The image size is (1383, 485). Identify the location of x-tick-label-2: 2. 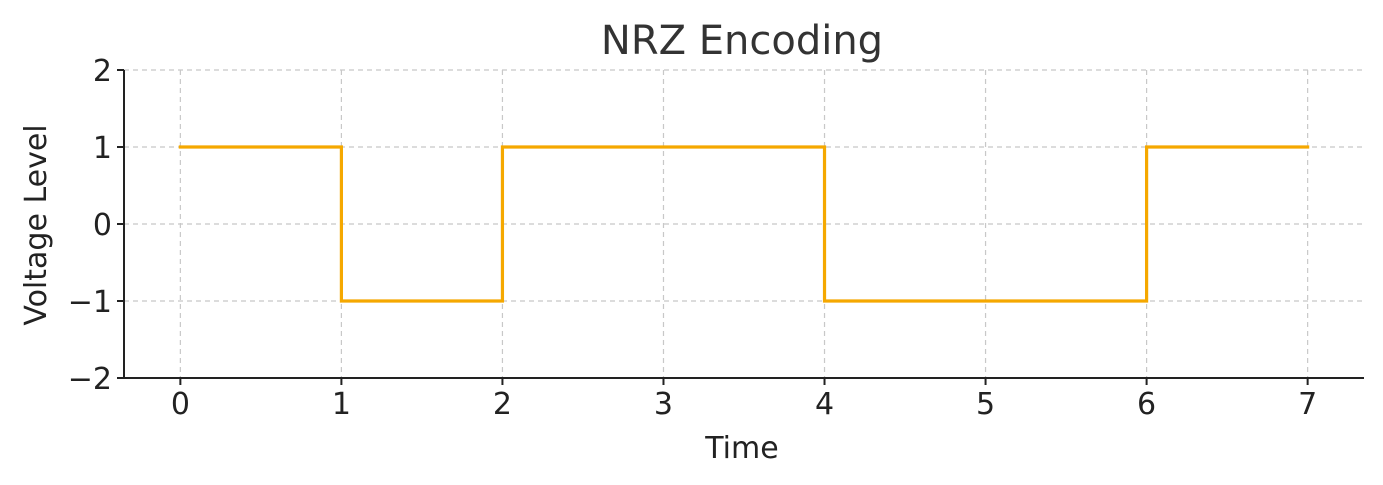
(502, 404).